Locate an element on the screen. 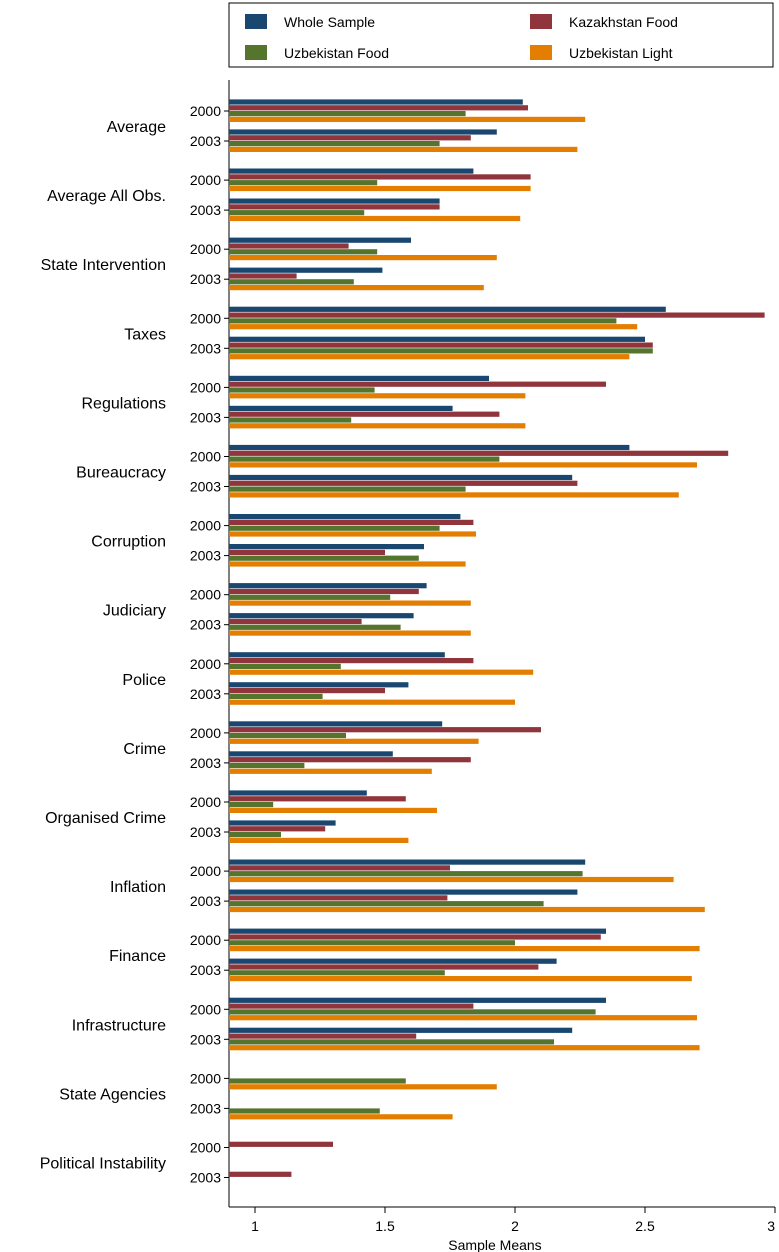  x-tick-label: 1.5 is located at coordinates (385, 1226).